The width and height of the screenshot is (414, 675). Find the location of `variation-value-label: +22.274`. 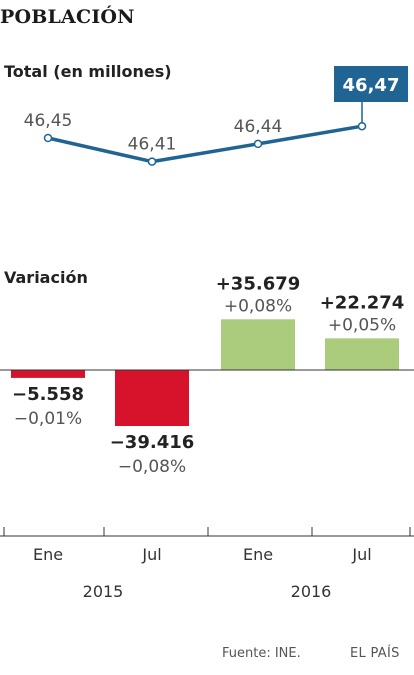

variation-value-label: +22.274 is located at coordinates (362, 302).